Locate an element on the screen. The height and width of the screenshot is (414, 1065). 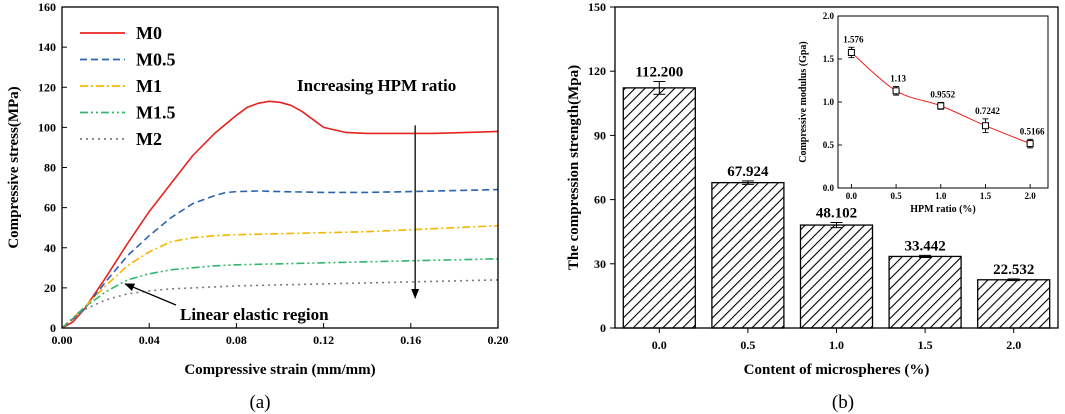
bar-value-label: 112.200 is located at coordinates (659, 72).